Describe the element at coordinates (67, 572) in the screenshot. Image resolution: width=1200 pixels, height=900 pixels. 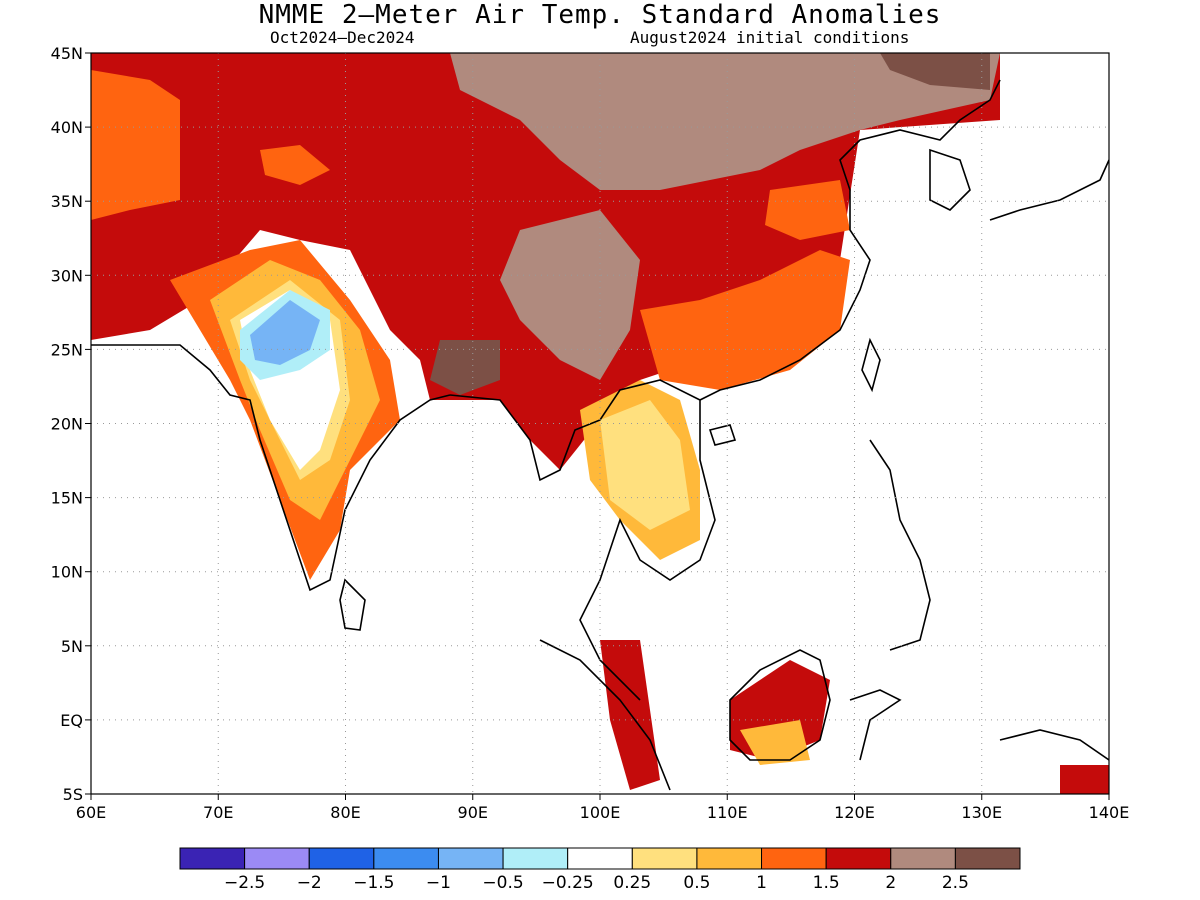
I see `lat-tick-label: 10N` at that location.